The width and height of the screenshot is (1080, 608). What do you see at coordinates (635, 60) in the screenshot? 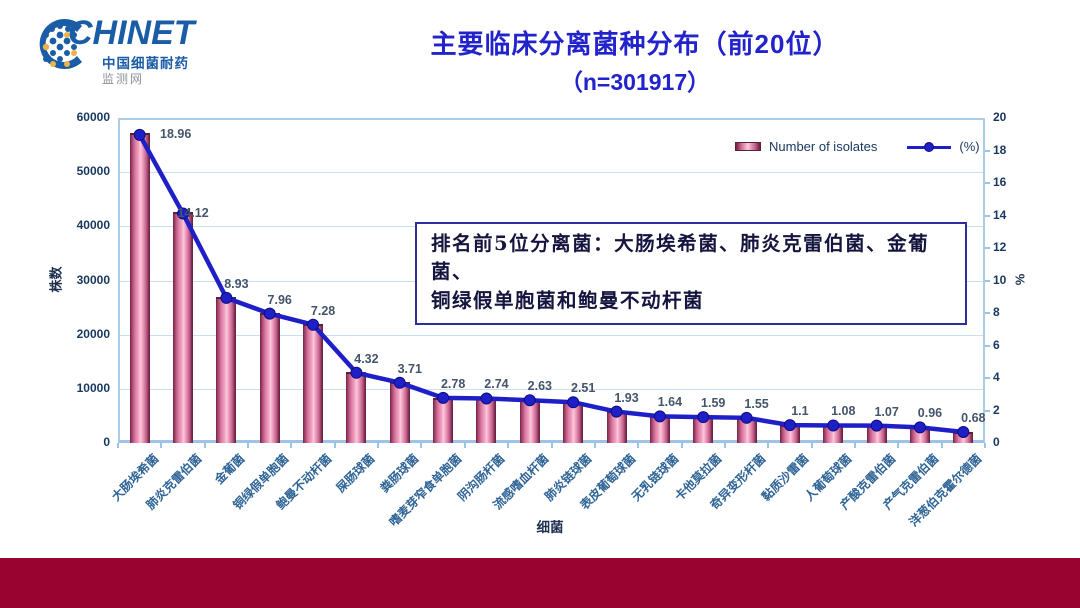
I see `chart-title-block: 主要临床分离菌种分布（前20位） （n=301917）` at bounding box center [635, 60].